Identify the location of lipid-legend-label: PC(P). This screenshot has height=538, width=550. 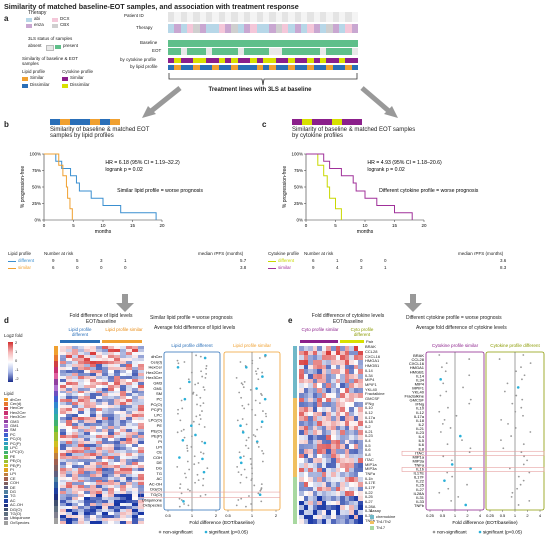
(15, 443).